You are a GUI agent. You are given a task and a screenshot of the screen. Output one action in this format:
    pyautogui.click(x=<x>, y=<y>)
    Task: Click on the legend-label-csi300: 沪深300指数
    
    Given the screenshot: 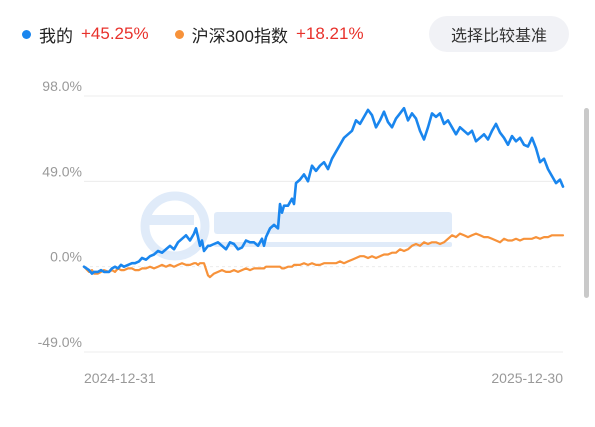 What is the action you would take?
    pyautogui.click(x=239, y=36)
    